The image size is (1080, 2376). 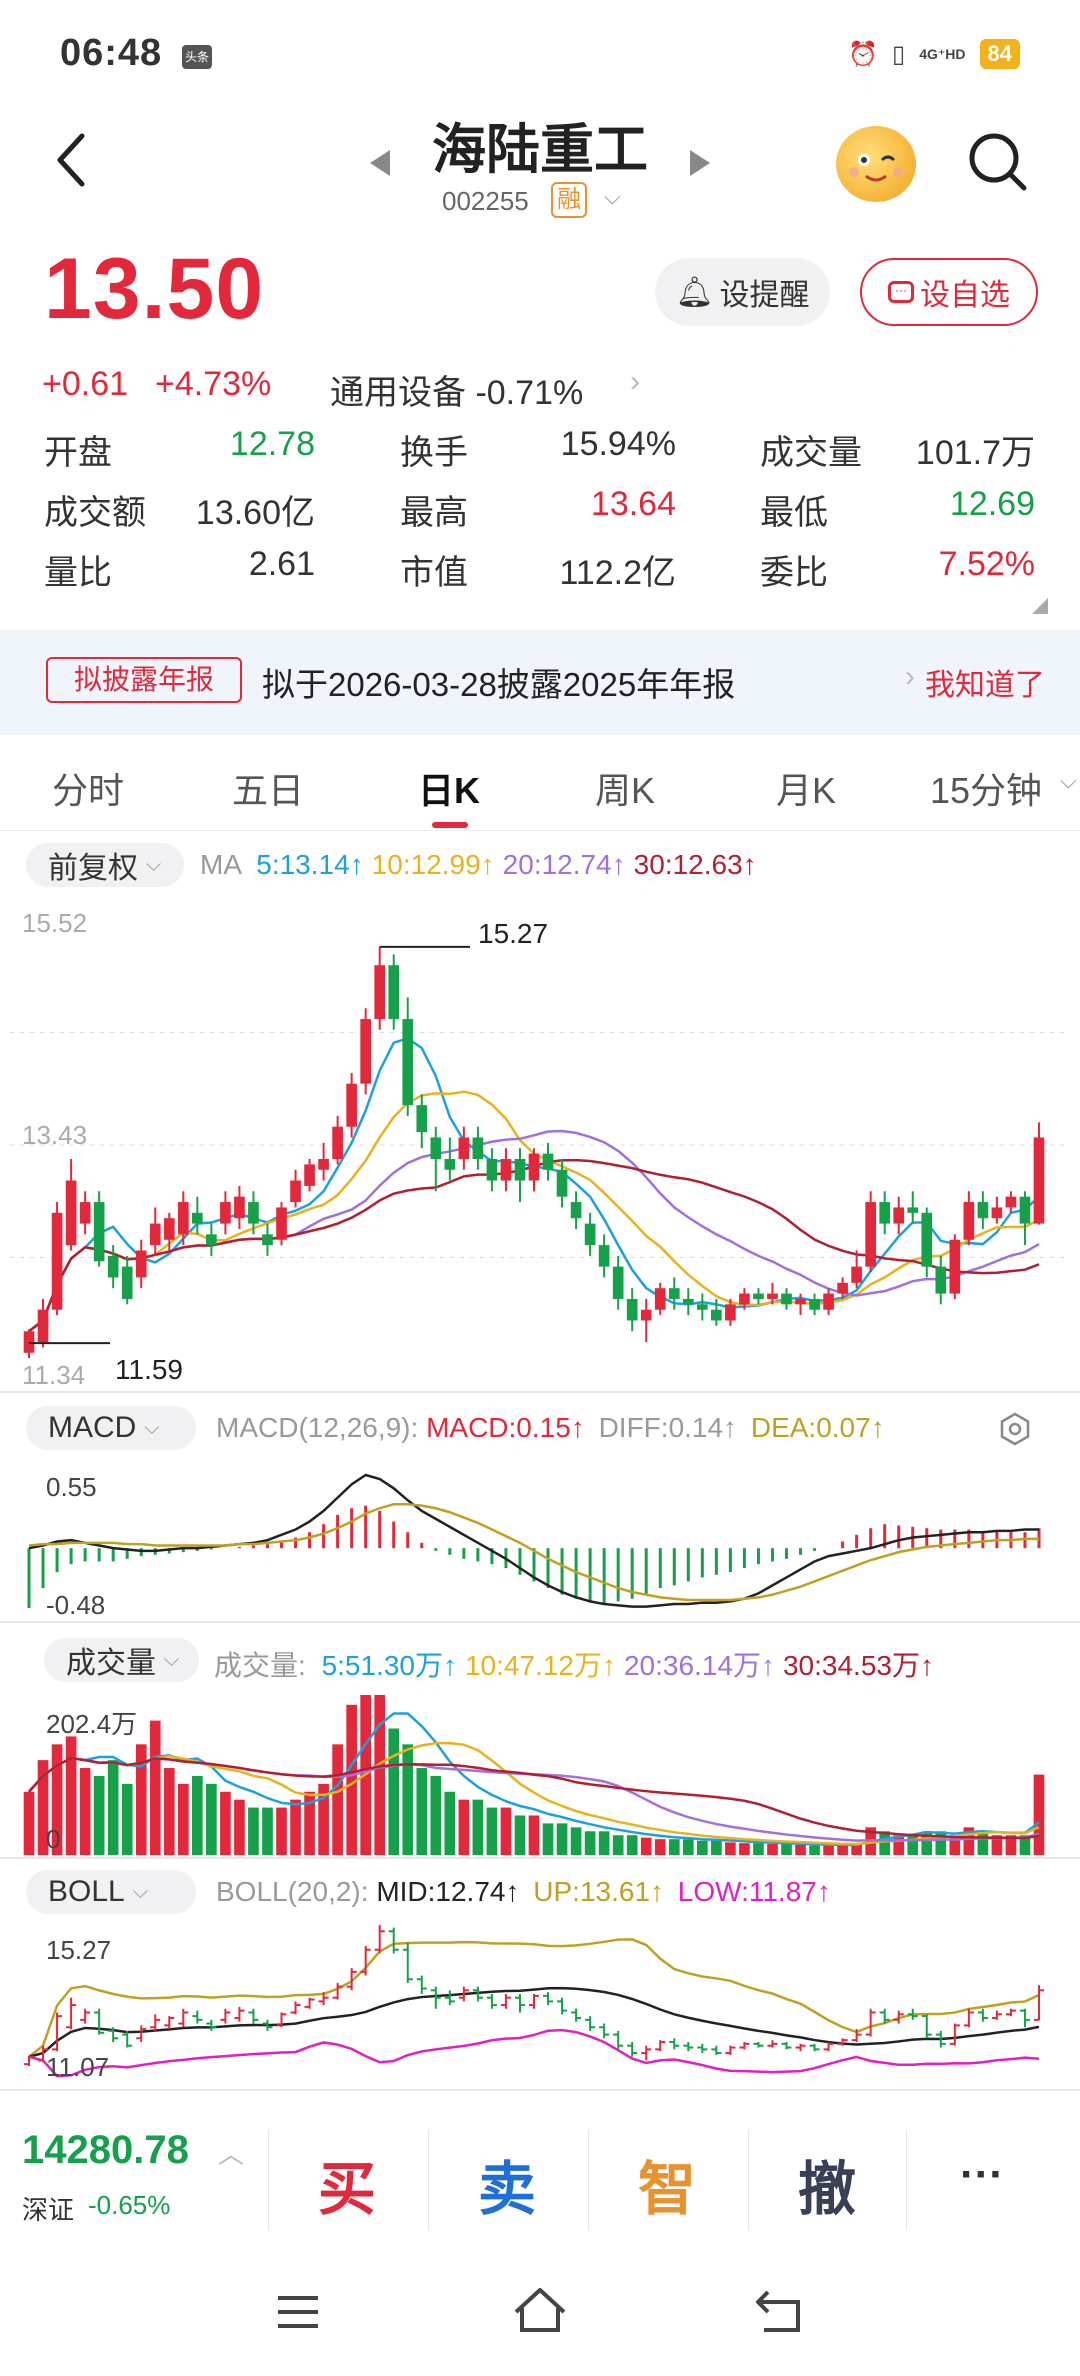 What do you see at coordinates (54, 1375) in the screenshot?
I see `kline-axis-bottom: 11.34` at bounding box center [54, 1375].